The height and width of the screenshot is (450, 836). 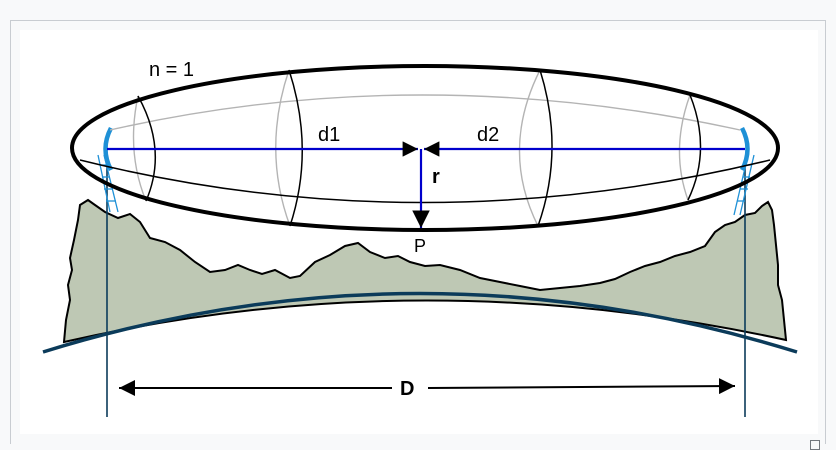 I want to click on distance-label: D, so click(x=407, y=389).